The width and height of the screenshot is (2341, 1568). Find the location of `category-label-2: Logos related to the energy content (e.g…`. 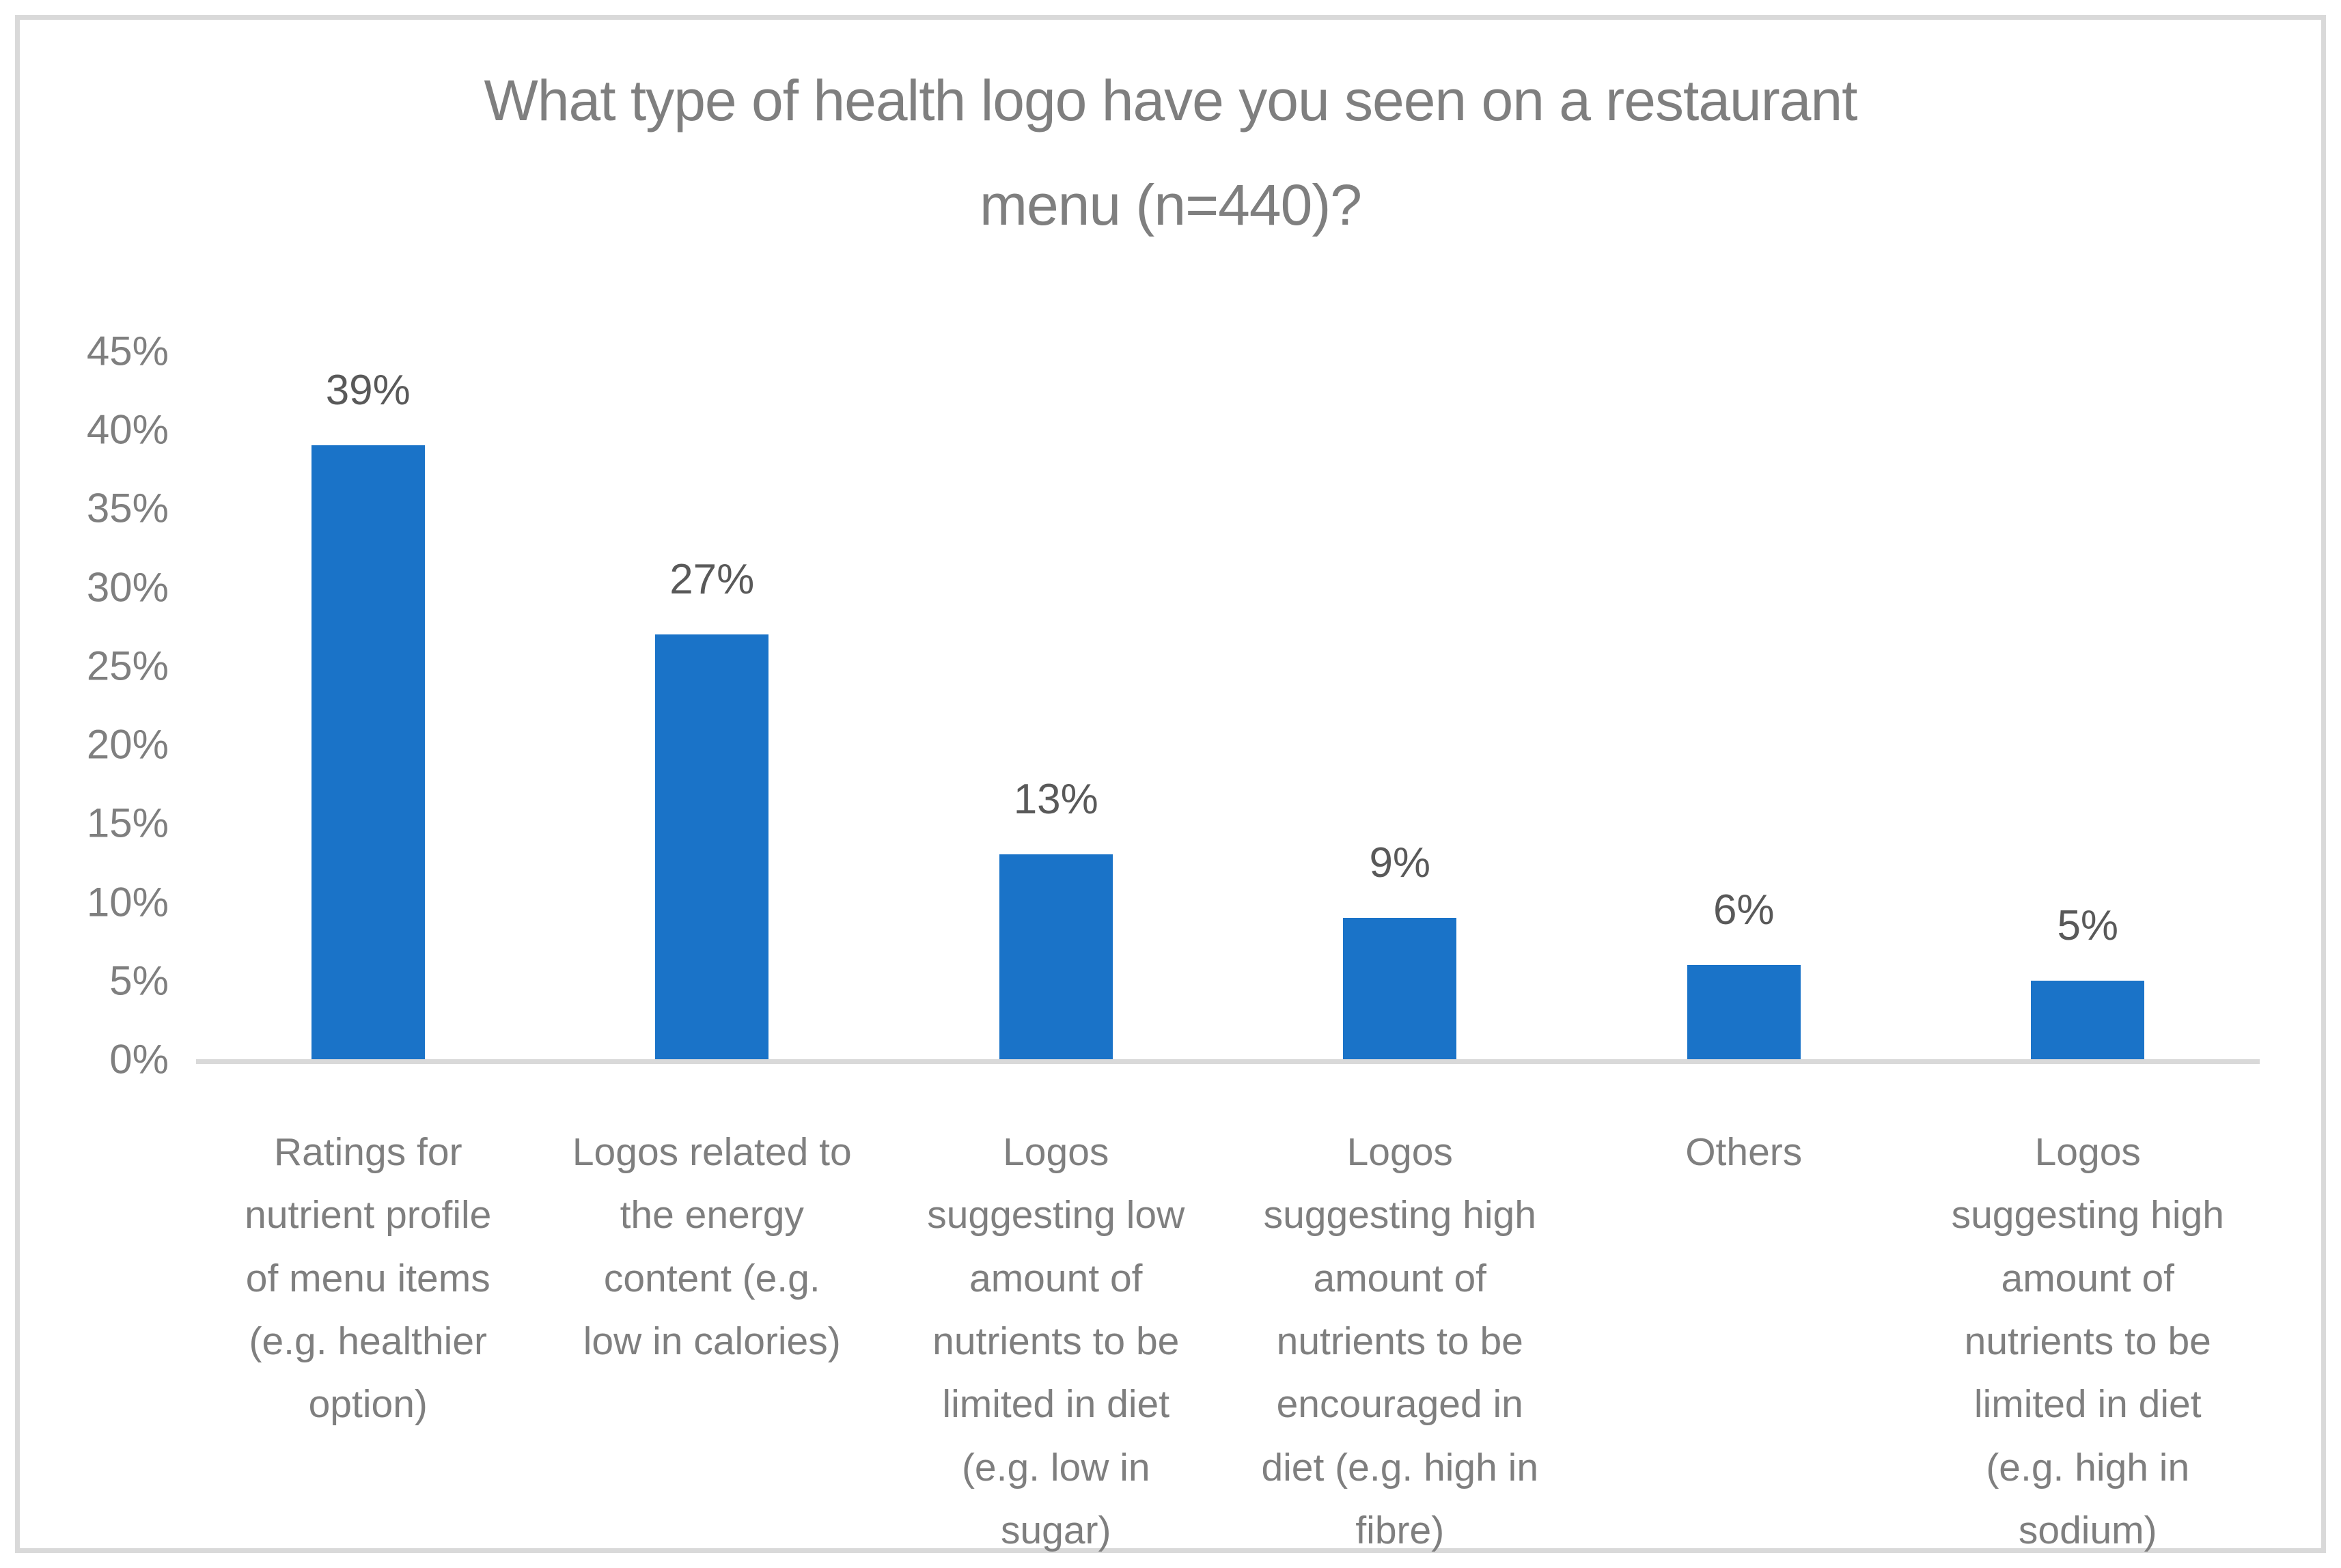

category-label-2: Logos related to the energy content (e.g… is located at coordinates (712, 1246).